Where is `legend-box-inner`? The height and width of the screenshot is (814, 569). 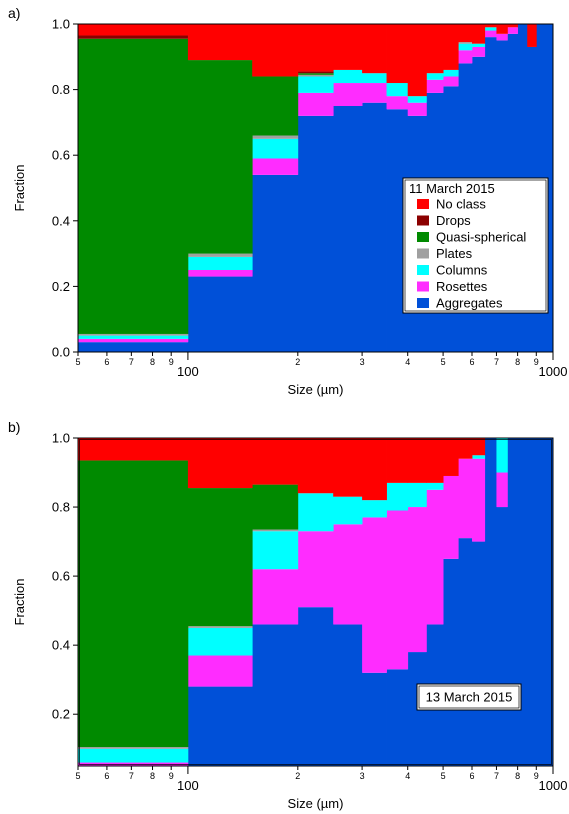 legend-box-inner is located at coordinates (475, 245).